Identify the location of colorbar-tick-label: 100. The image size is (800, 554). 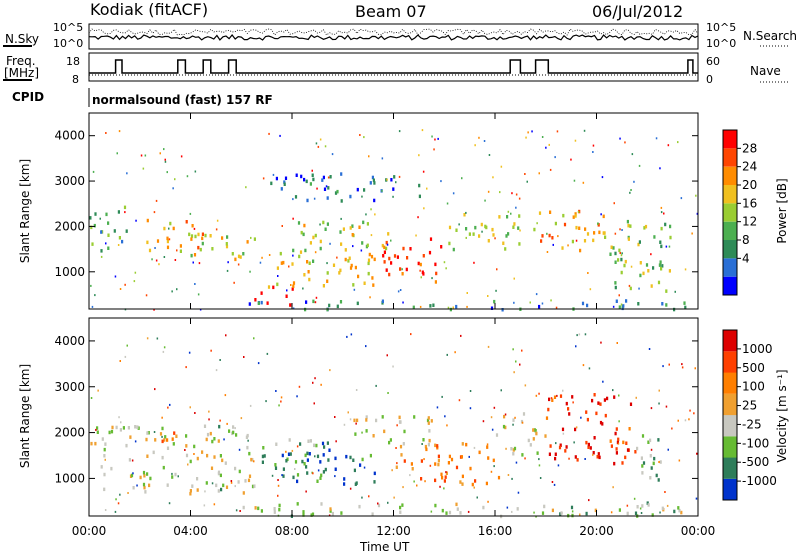
(753, 387).